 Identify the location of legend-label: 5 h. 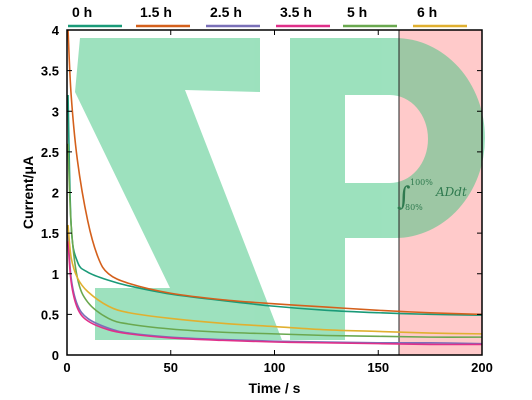
(357, 12).